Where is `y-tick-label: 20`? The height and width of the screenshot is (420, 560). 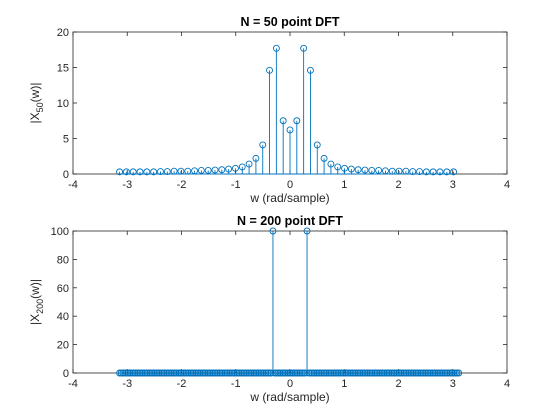 y-tick-label: 20 is located at coordinates (63, 346).